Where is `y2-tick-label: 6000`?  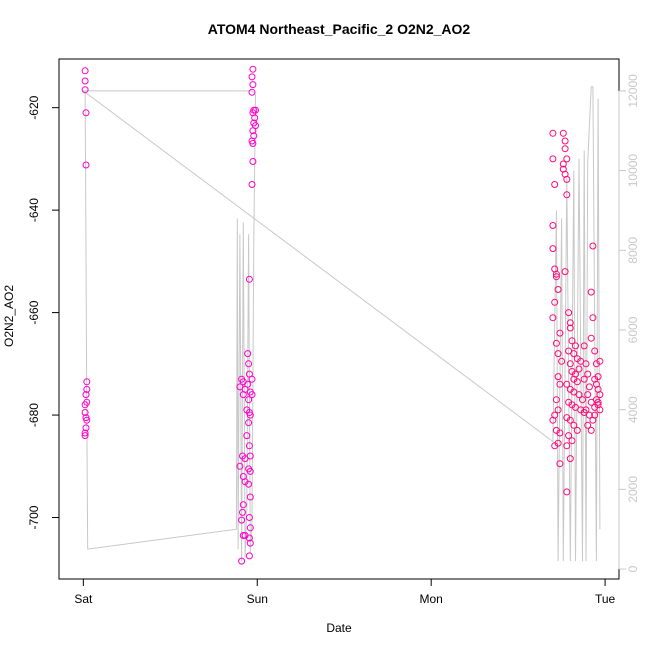
y2-tick-label: 6000 is located at coordinates (633, 329).